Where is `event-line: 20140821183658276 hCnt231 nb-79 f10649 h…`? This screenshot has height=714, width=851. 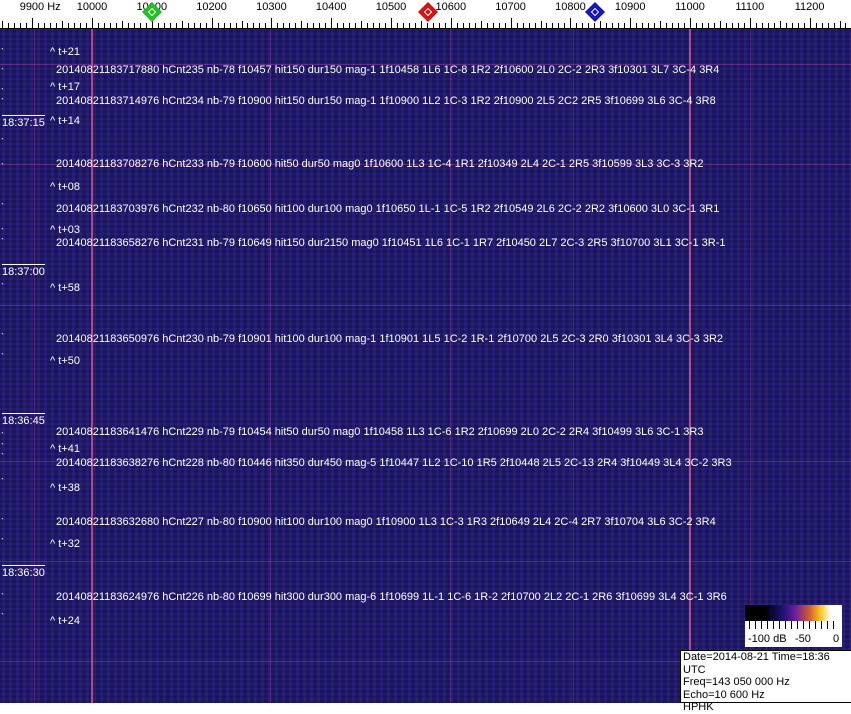 event-line: 20140821183658276 hCnt231 nb-79 f10649 h… is located at coordinates (391, 243).